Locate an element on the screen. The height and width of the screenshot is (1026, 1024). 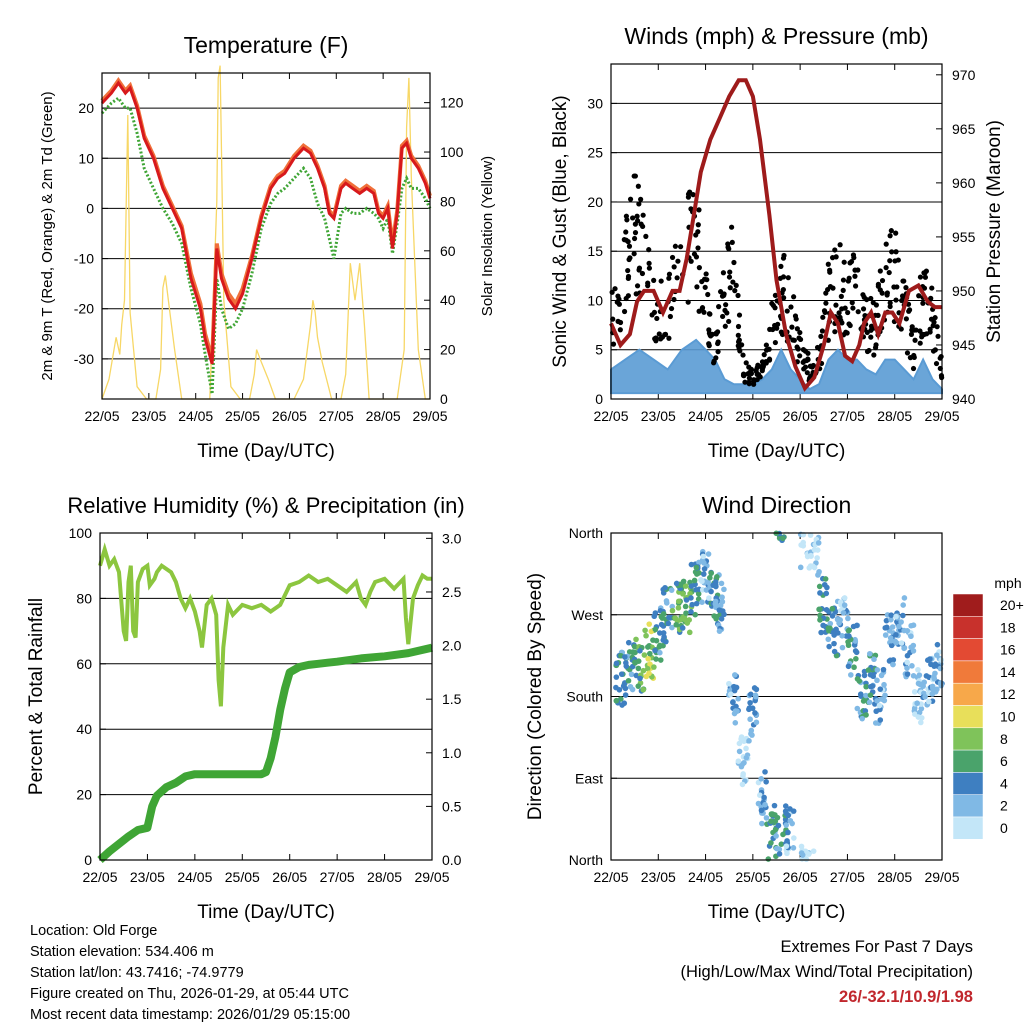
x-tick-label: 25/05 is located at coordinates (752, 877).